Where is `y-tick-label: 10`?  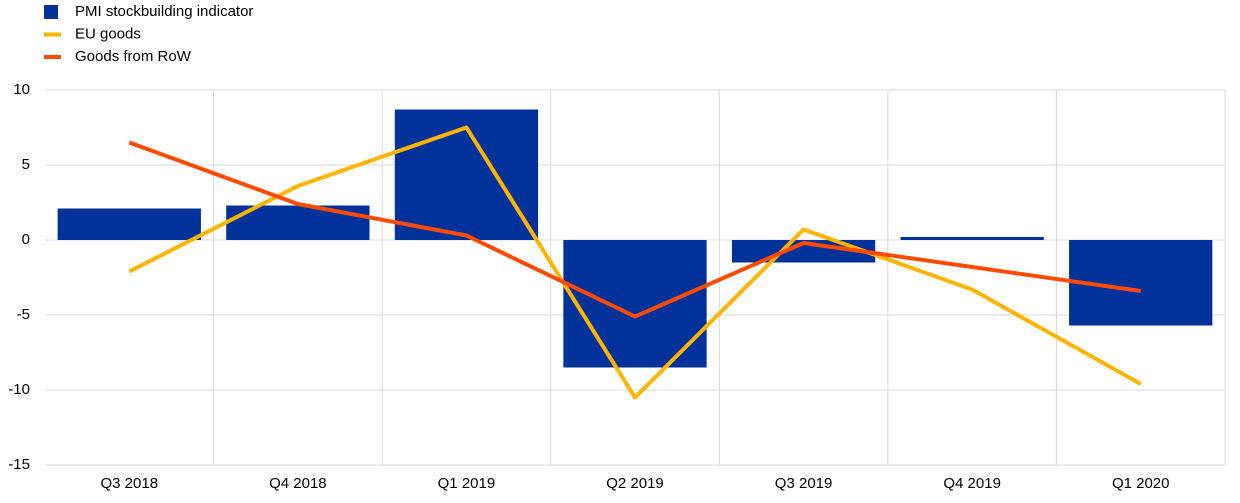 y-tick-label: 10 is located at coordinates (21, 89).